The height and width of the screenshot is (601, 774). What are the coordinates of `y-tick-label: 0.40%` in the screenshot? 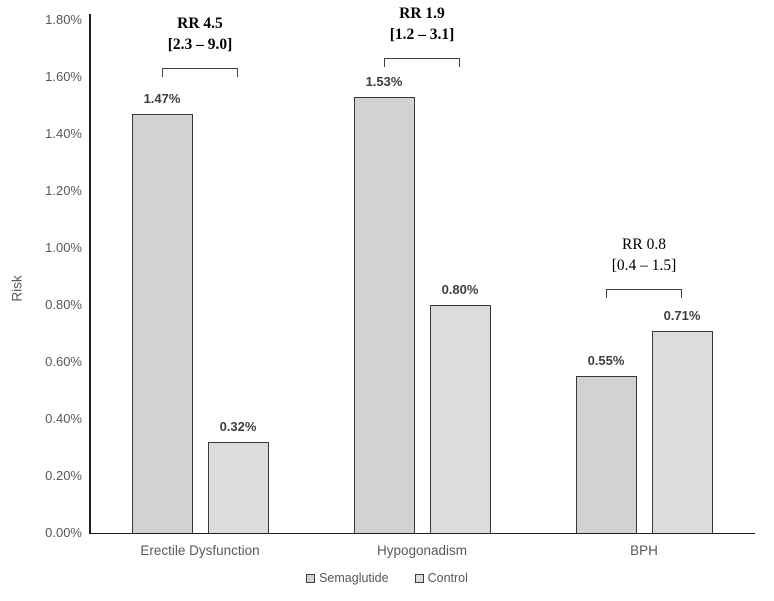 It's located at (63, 418).